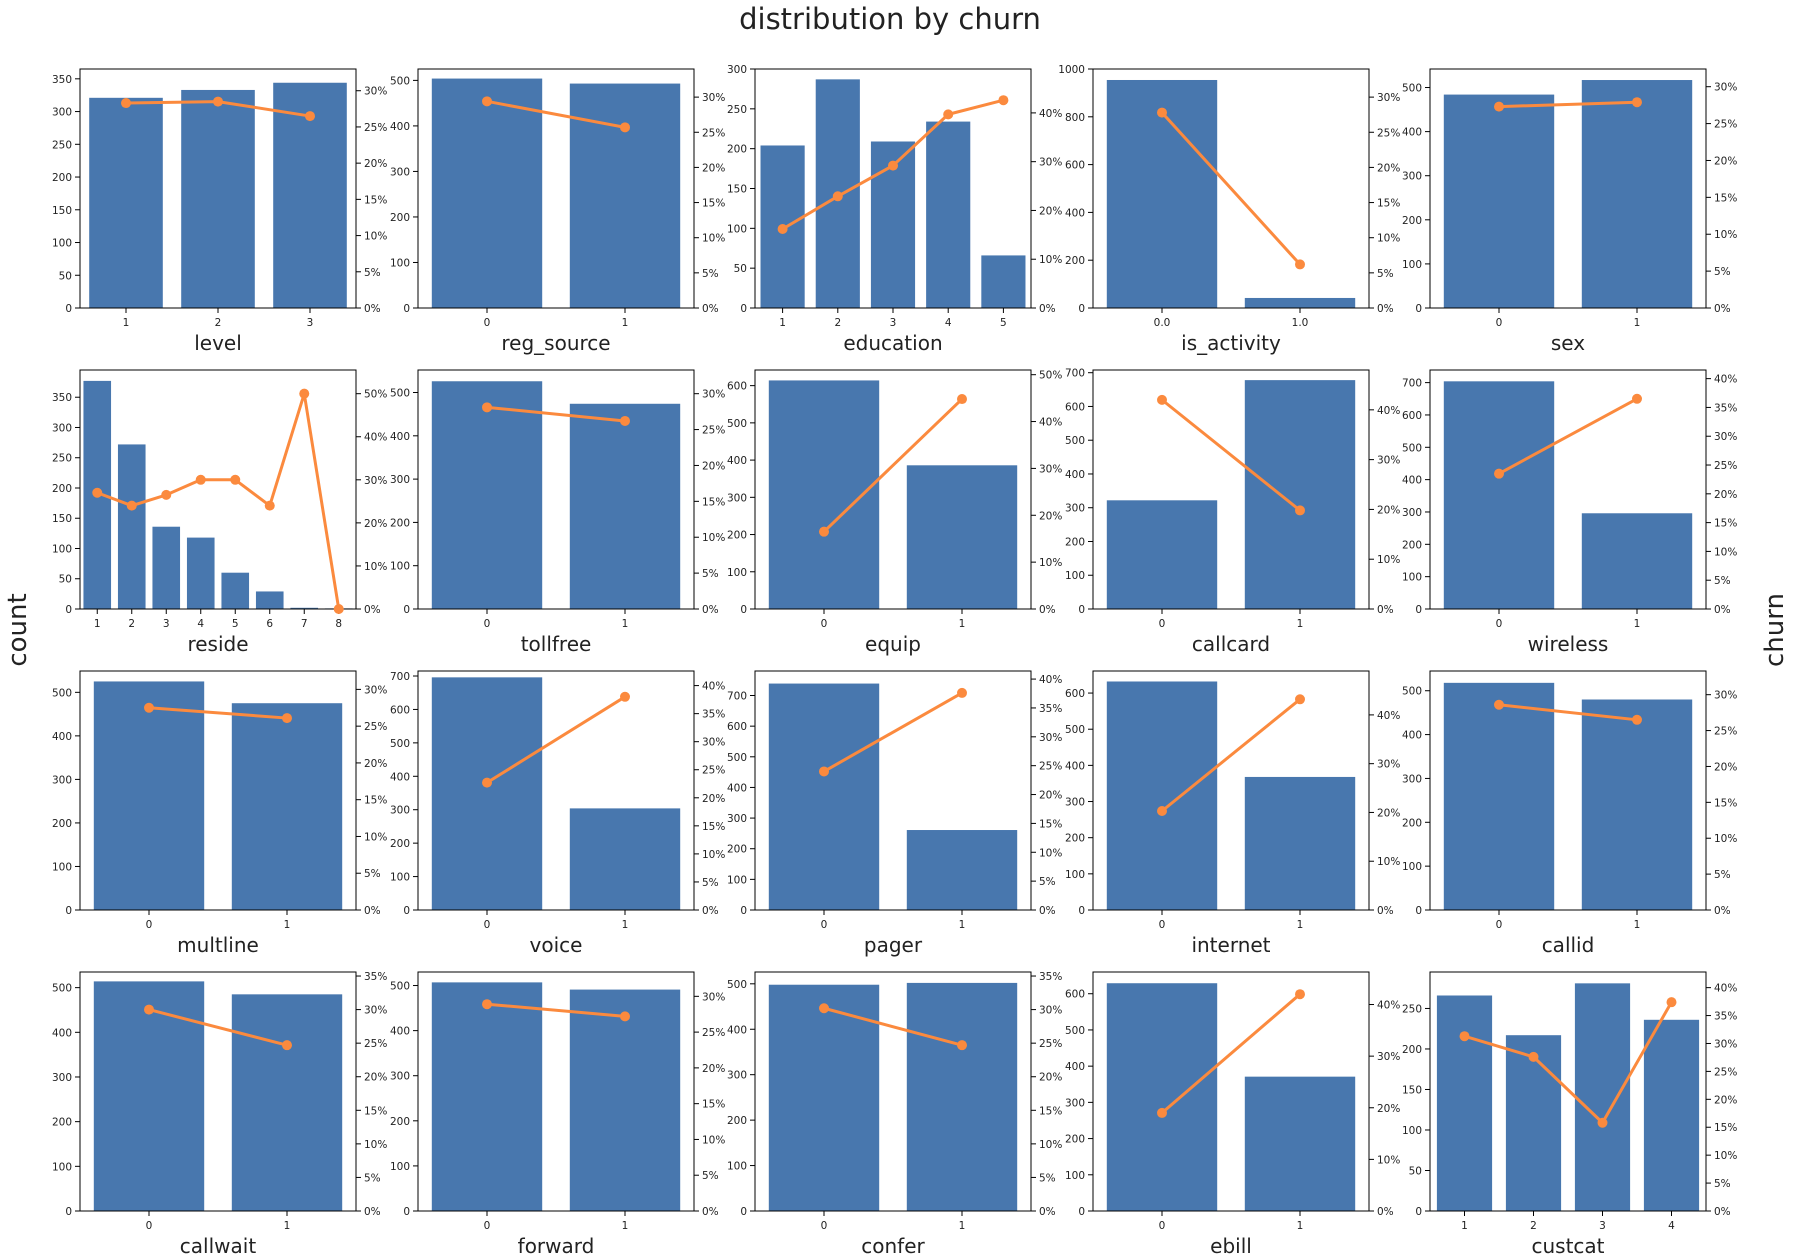 The width and height of the screenshot is (1799, 1257). Describe the element at coordinates (1568, 104) in the screenshot. I see `churn-line-sex` at that location.